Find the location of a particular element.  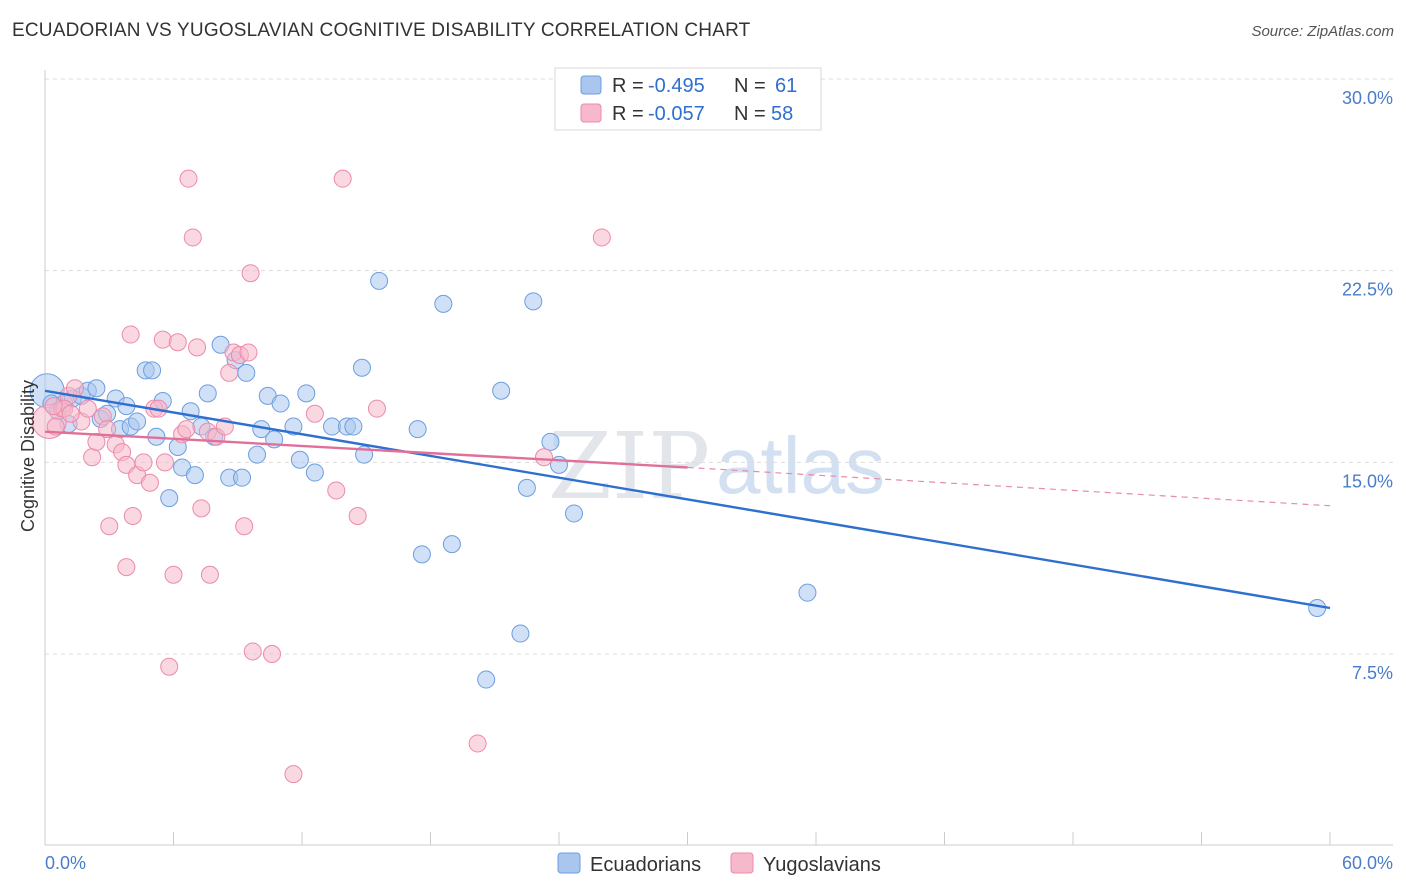

x-tick-labels: 0.0% 60.0% is located at coordinates (719, 863).